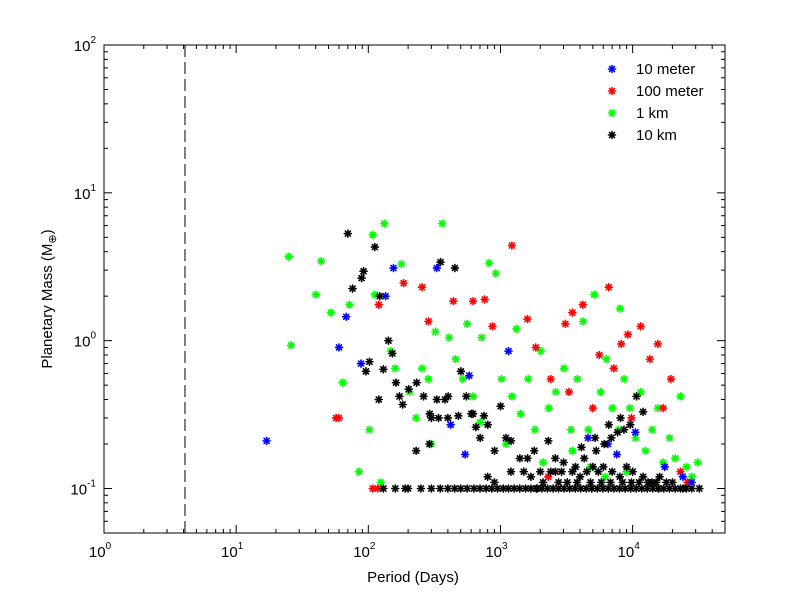 This screenshot has width=801, height=600. Describe the element at coordinates (413, 577) in the screenshot. I see `x-axis-label: Period (Days)` at that location.